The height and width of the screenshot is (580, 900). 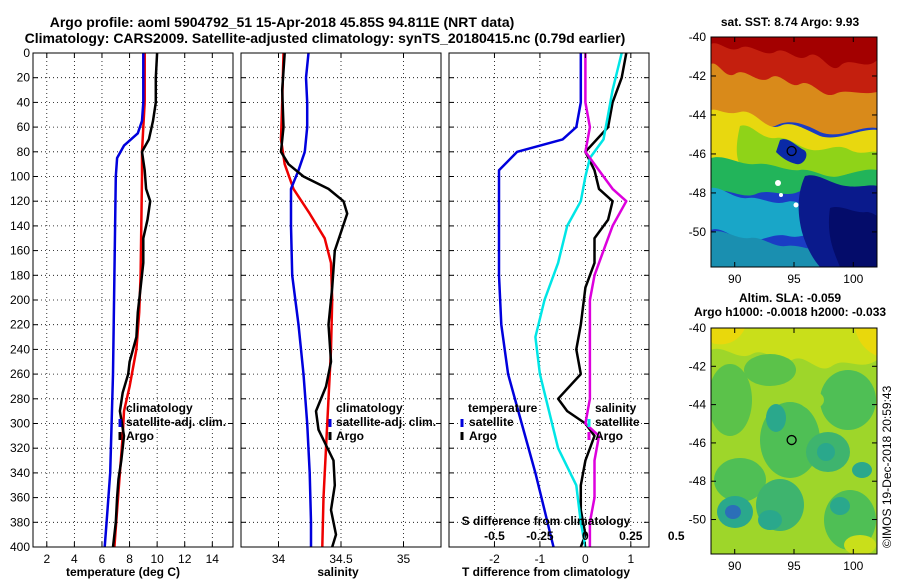 I want to click on x-tick-label: 35, so click(x=404, y=559).